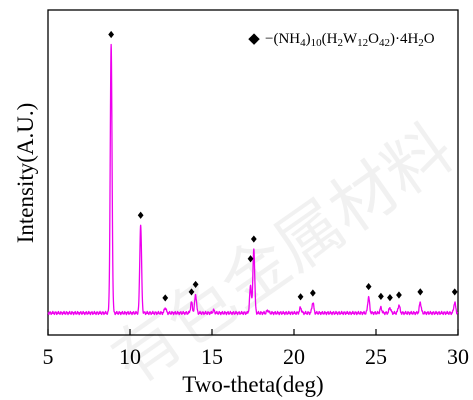 This screenshot has width=473, height=400. Describe the element at coordinates (376, 356) in the screenshot. I see `x-tick-label: 25` at that location.